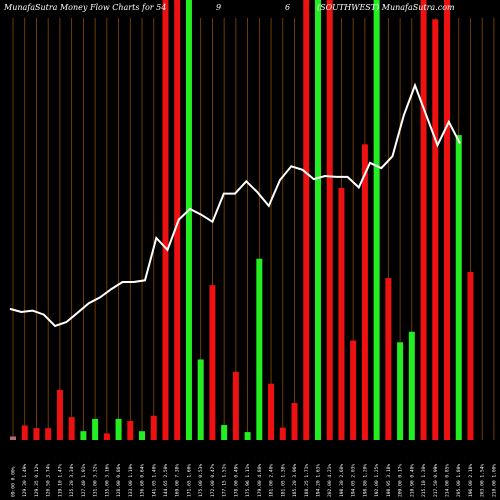 This screenshot has width=500, height=500. I want to click on x-tick-label: 194.20 1.63%, so click(319, 480).